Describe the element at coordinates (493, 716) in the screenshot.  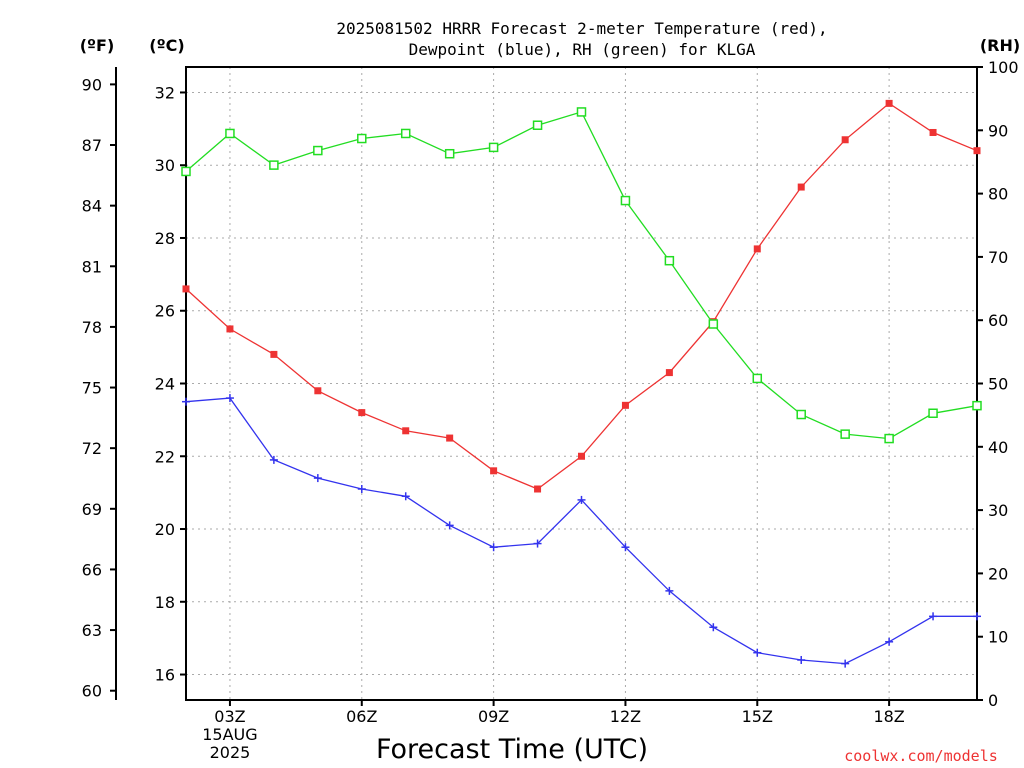
I see `x-tick-label: 09Z` at that location.